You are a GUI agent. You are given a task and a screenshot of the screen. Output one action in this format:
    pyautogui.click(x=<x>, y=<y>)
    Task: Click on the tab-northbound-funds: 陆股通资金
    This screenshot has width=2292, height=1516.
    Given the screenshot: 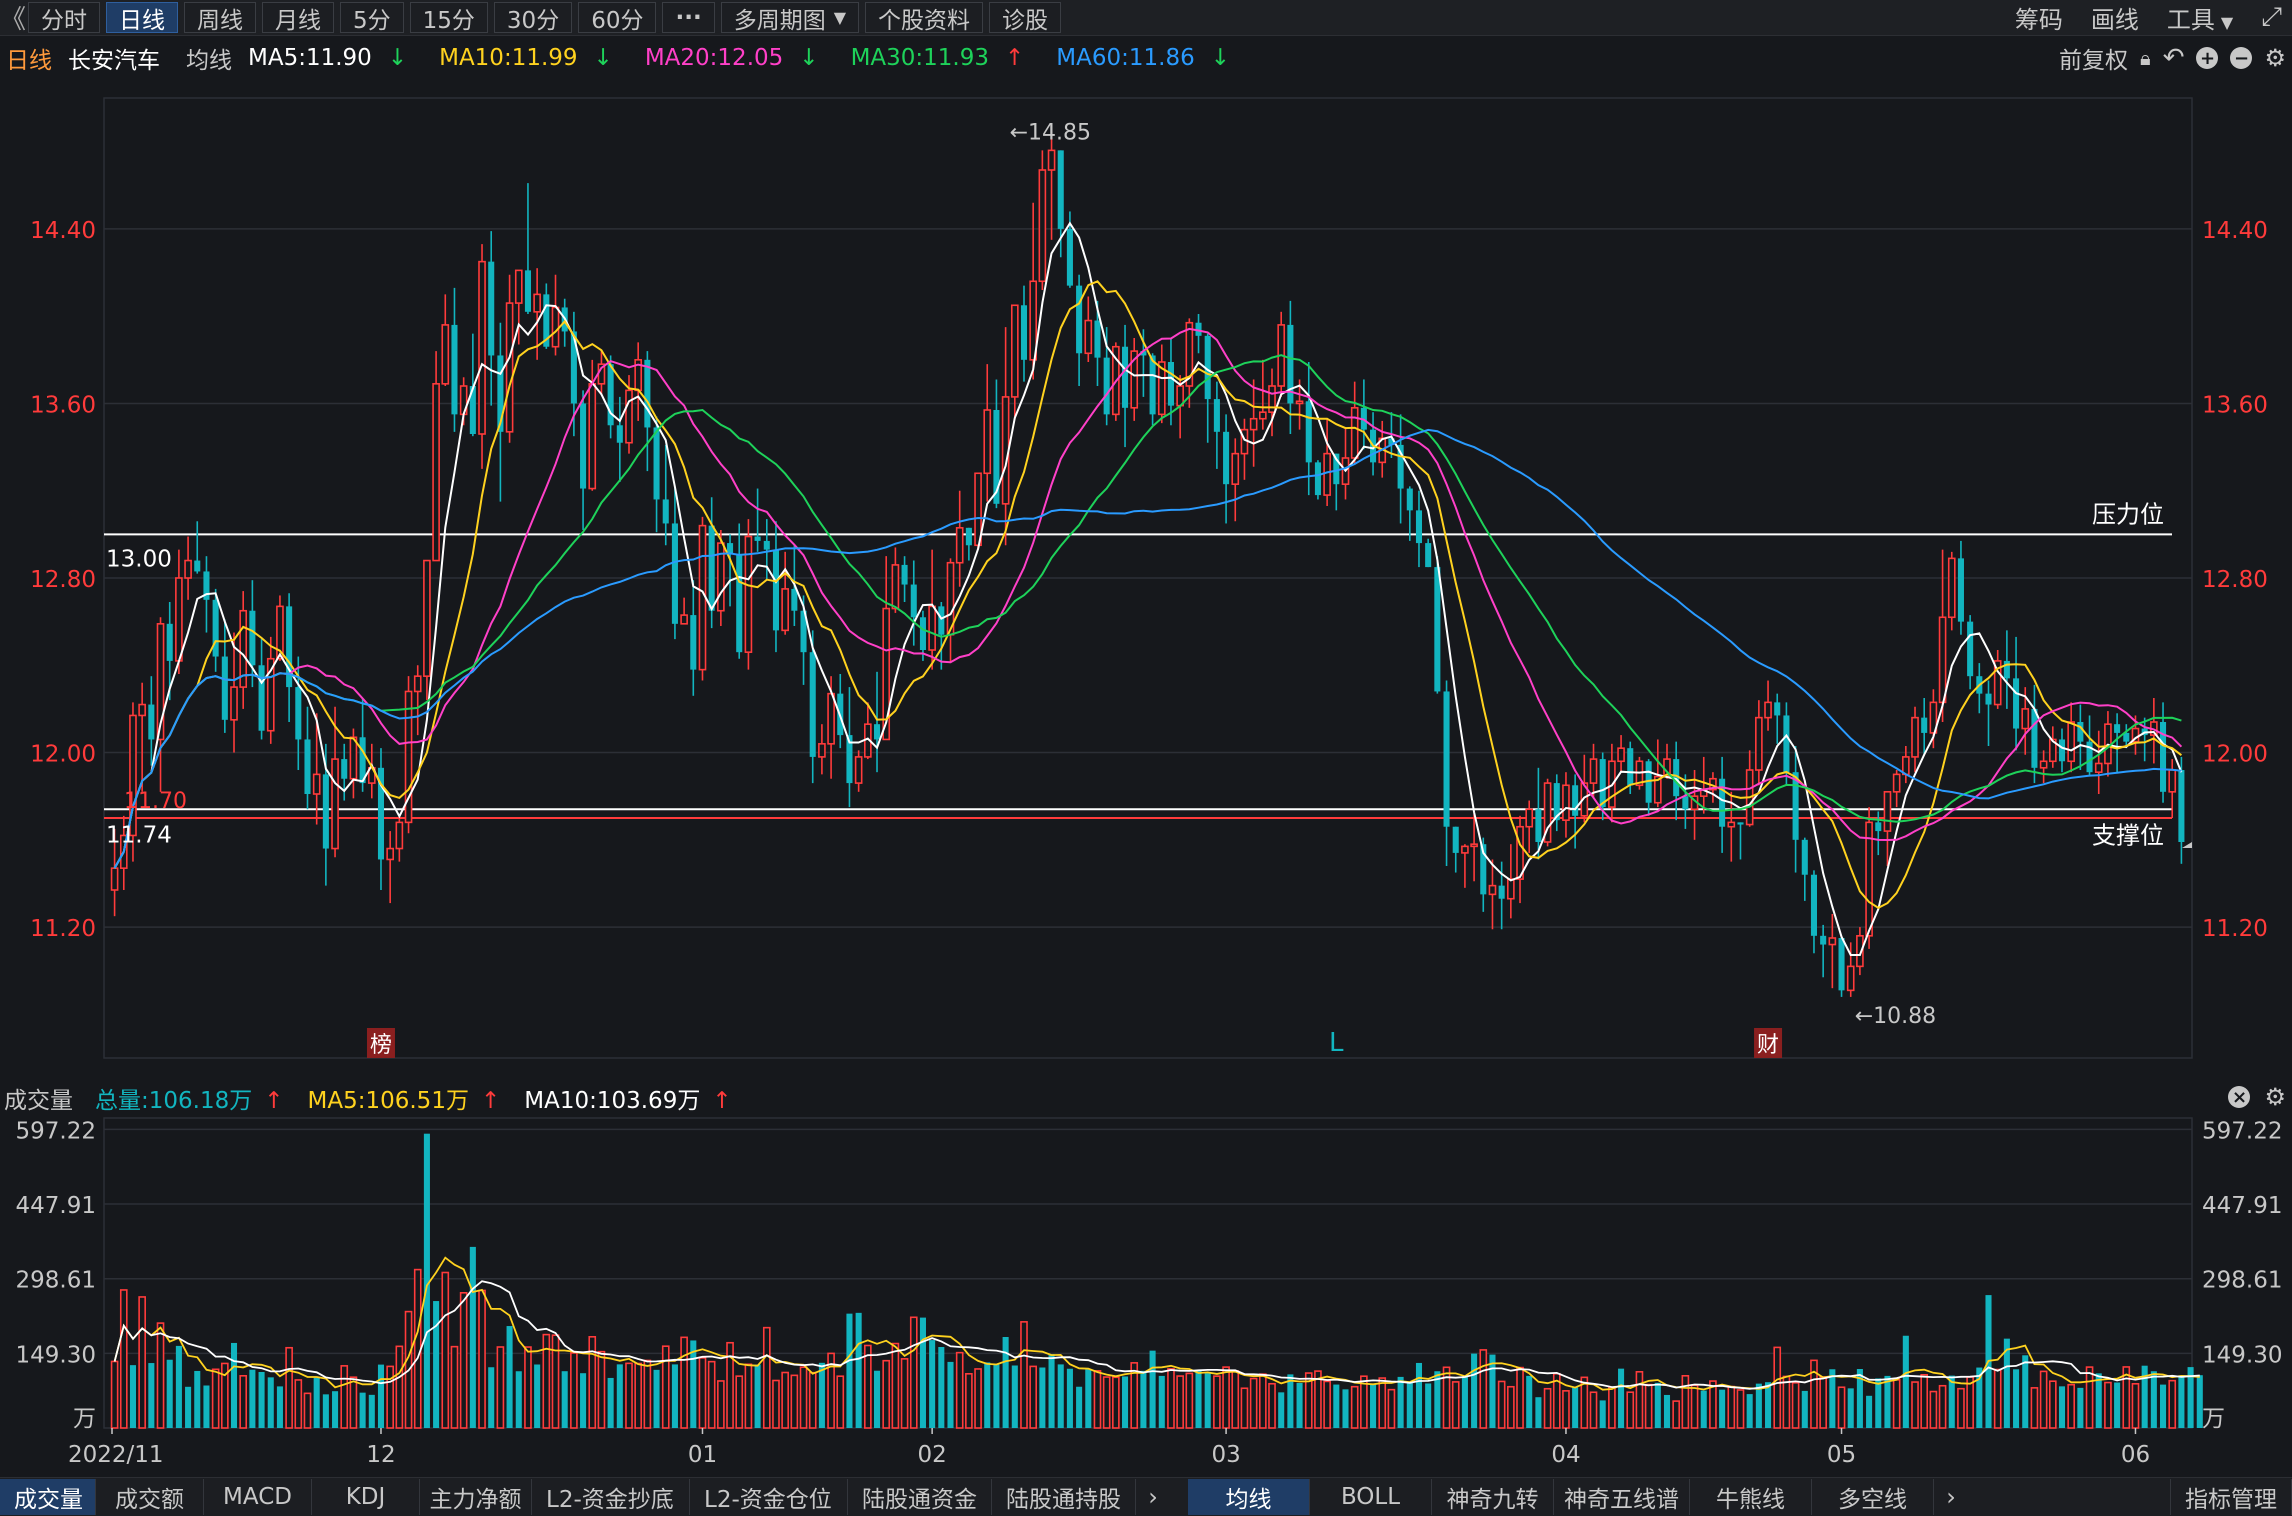 What is the action you would take?
    pyautogui.click(x=920, y=1497)
    